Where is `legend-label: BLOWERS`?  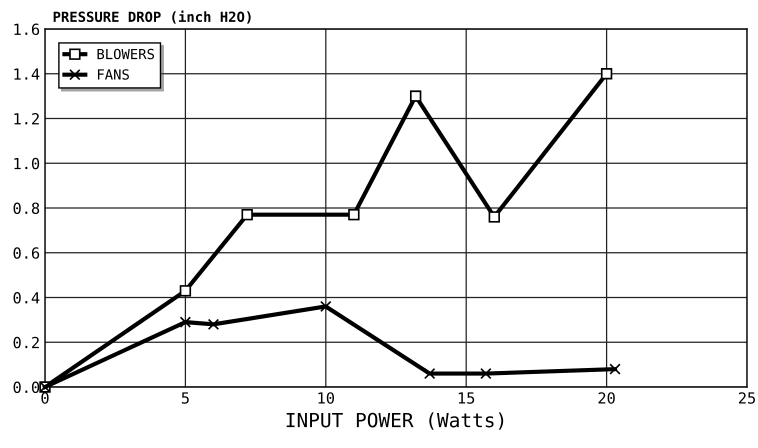
legend-label: BLOWERS is located at coordinates (126, 54).